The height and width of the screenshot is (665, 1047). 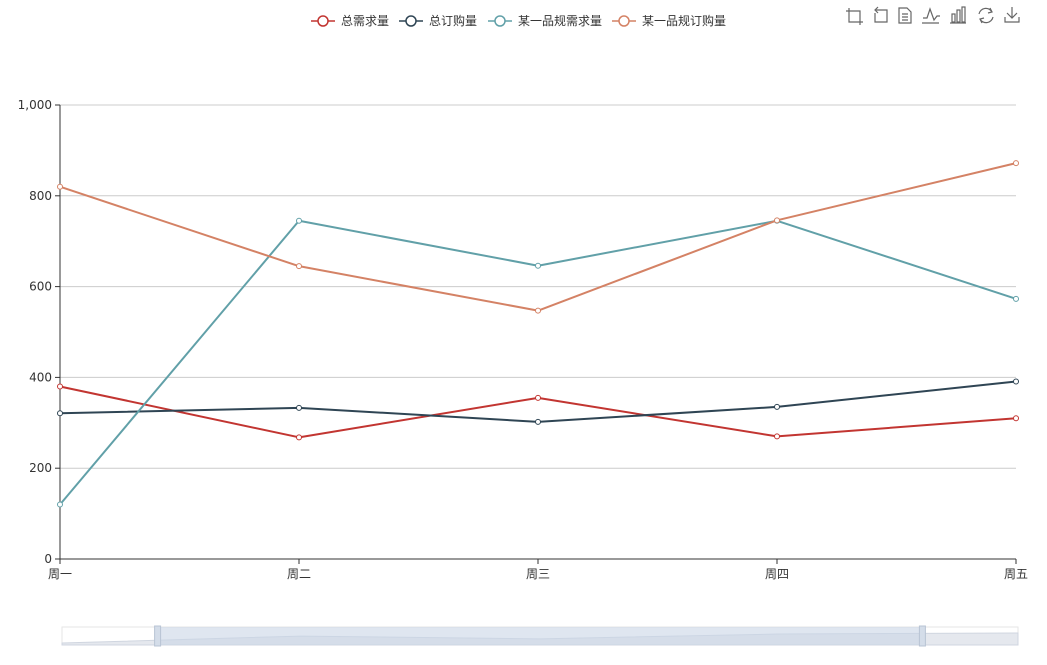 I want to click on y-axis-tick-labels: 0 200 400 600 800 1,000, so click(x=39, y=332).